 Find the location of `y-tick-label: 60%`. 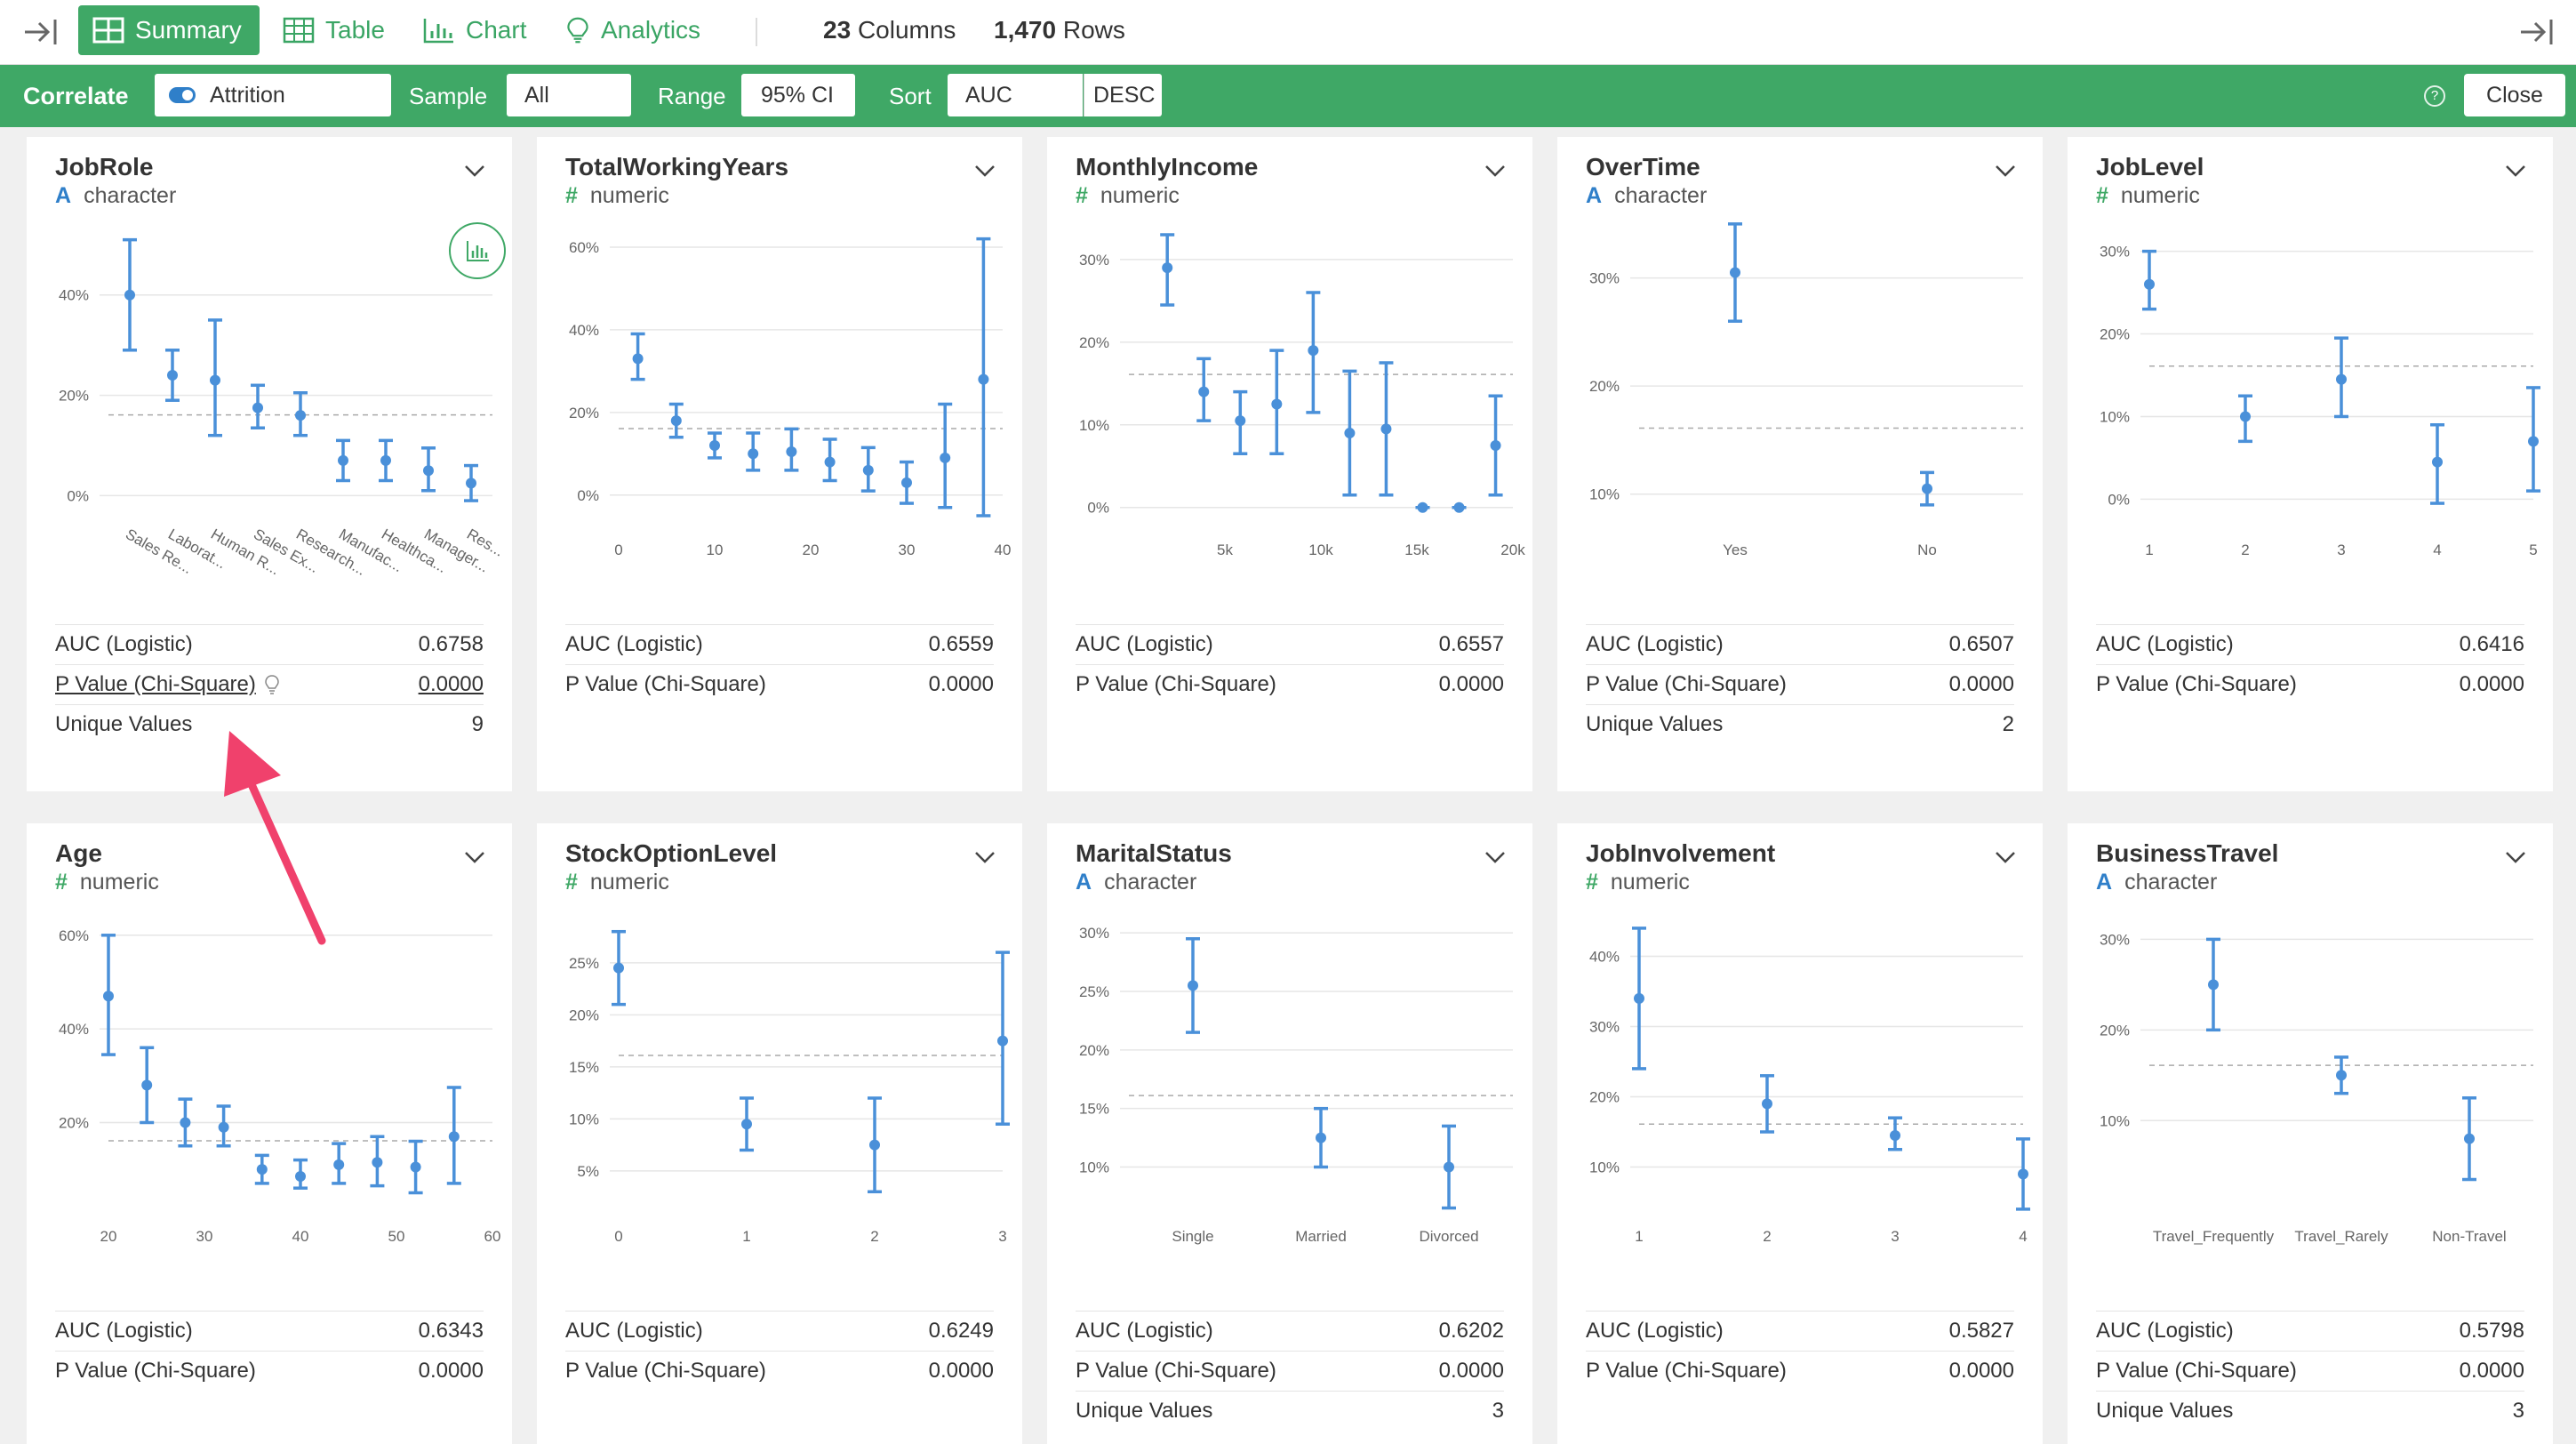

y-tick-label: 60% is located at coordinates (584, 247).